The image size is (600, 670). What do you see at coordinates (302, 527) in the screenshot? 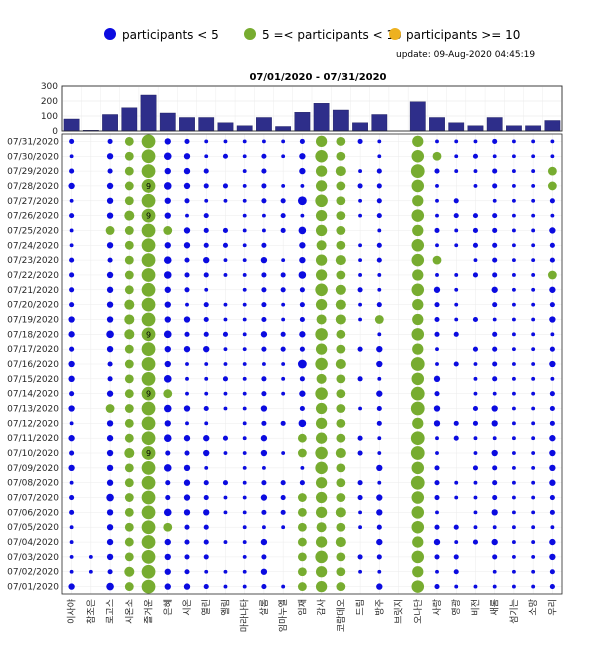
I see `marker-임재-07/05/2020` at bounding box center [302, 527].